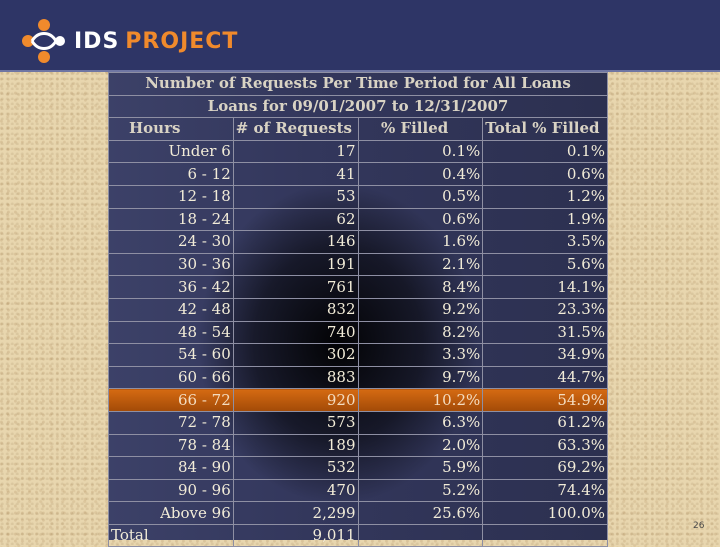  Describe the element at coordinates (545, 445) in the screenshot. I see `total-filled-cell: 63.3%` at that location.